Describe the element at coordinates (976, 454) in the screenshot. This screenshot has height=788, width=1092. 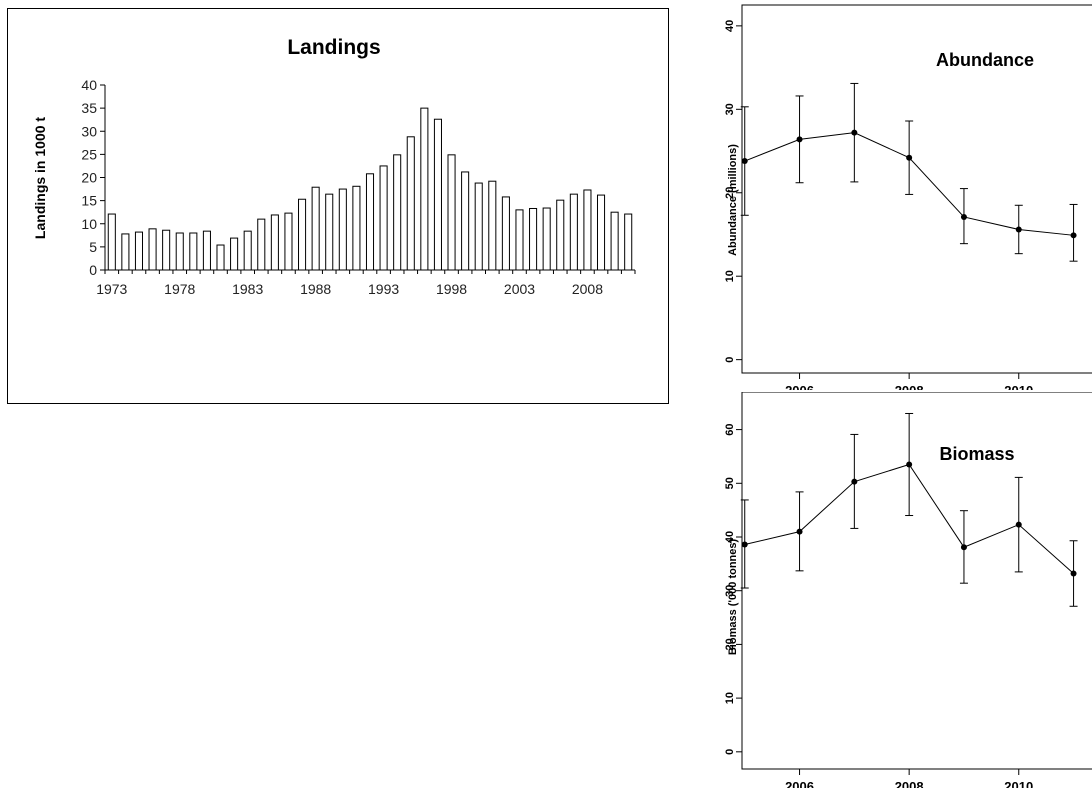
I see `biomass-title: Biomass` at that location.